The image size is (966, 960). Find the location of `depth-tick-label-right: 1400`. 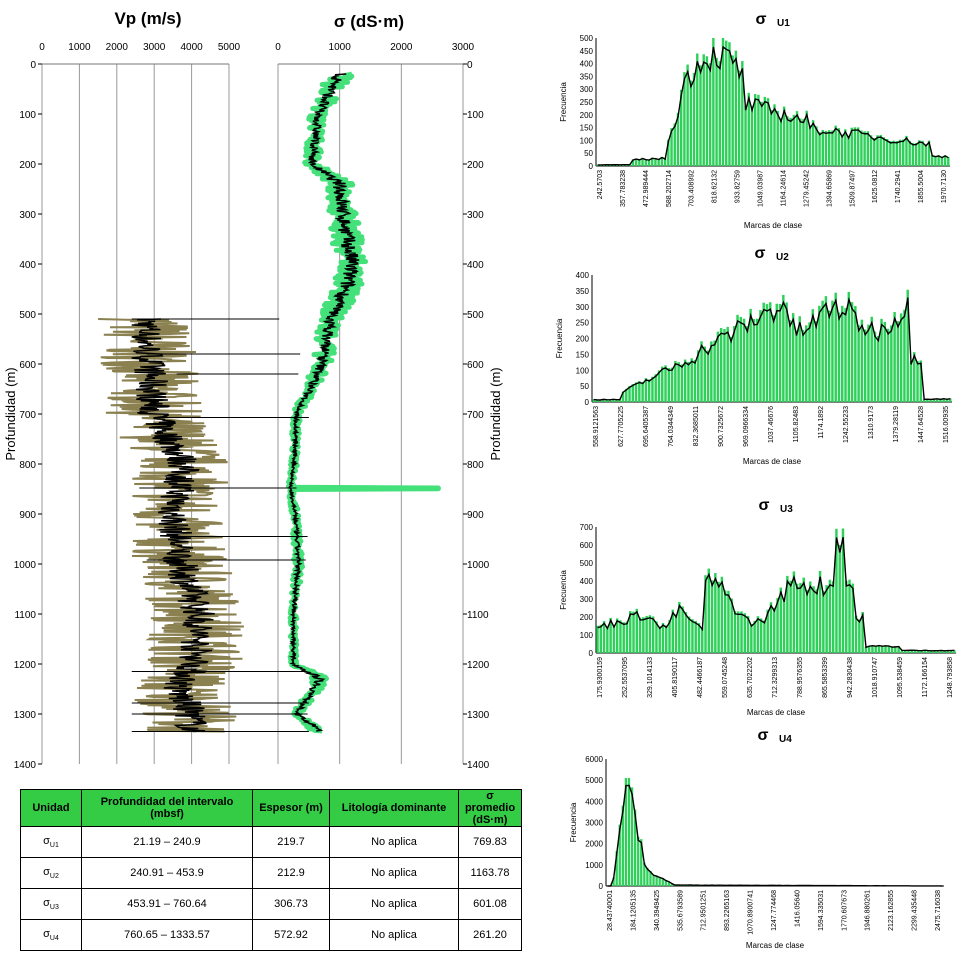

depth-tick-label-right: 1400 is located at coordinates (478, 765).